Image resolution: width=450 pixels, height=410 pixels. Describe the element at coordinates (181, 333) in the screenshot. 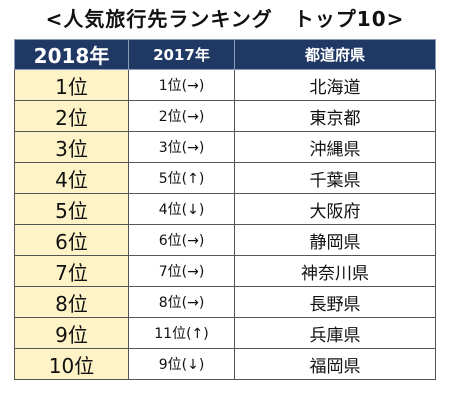

I see `rank-2017-cell: 11位(↑)` at that location.